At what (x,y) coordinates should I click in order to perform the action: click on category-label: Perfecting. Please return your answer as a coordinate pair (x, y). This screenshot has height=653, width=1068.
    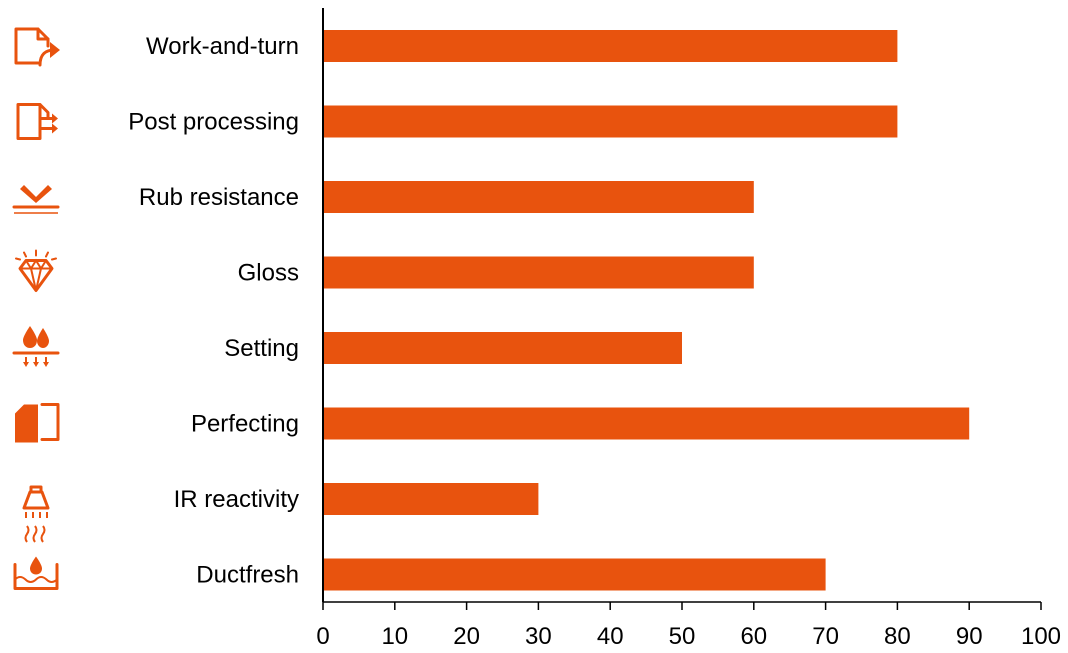
    Looking at the image, I should click on (245, 424).